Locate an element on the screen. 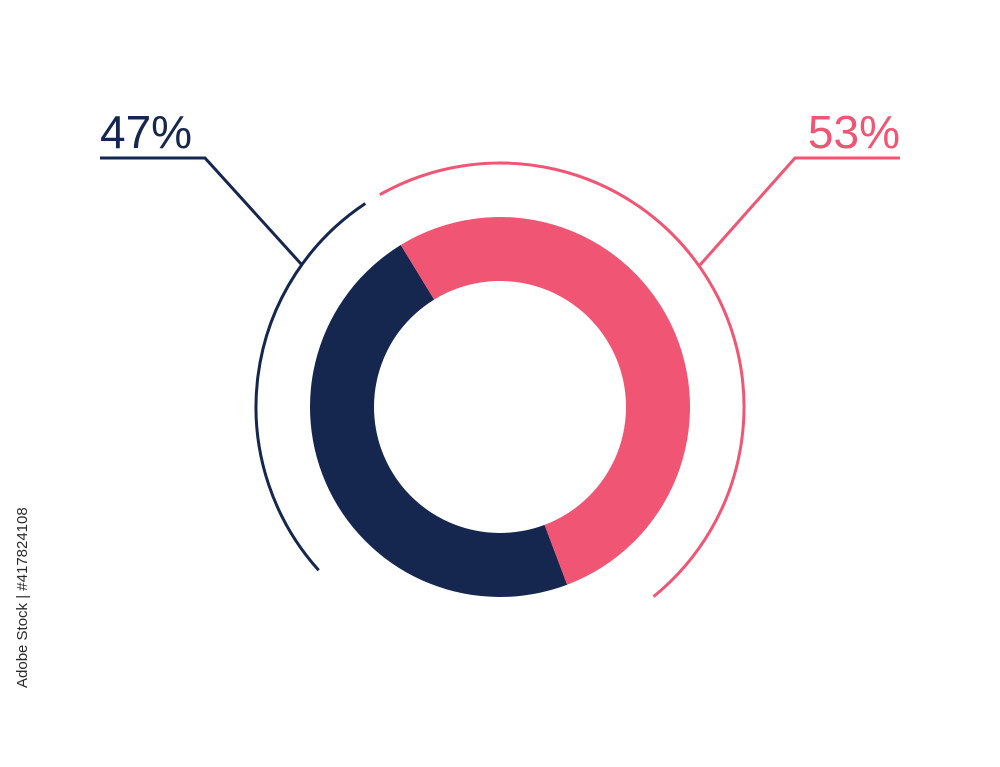 The height and width of the screenshot is (767, 1000). value-label: 53% is located at coordinates (854, 132).